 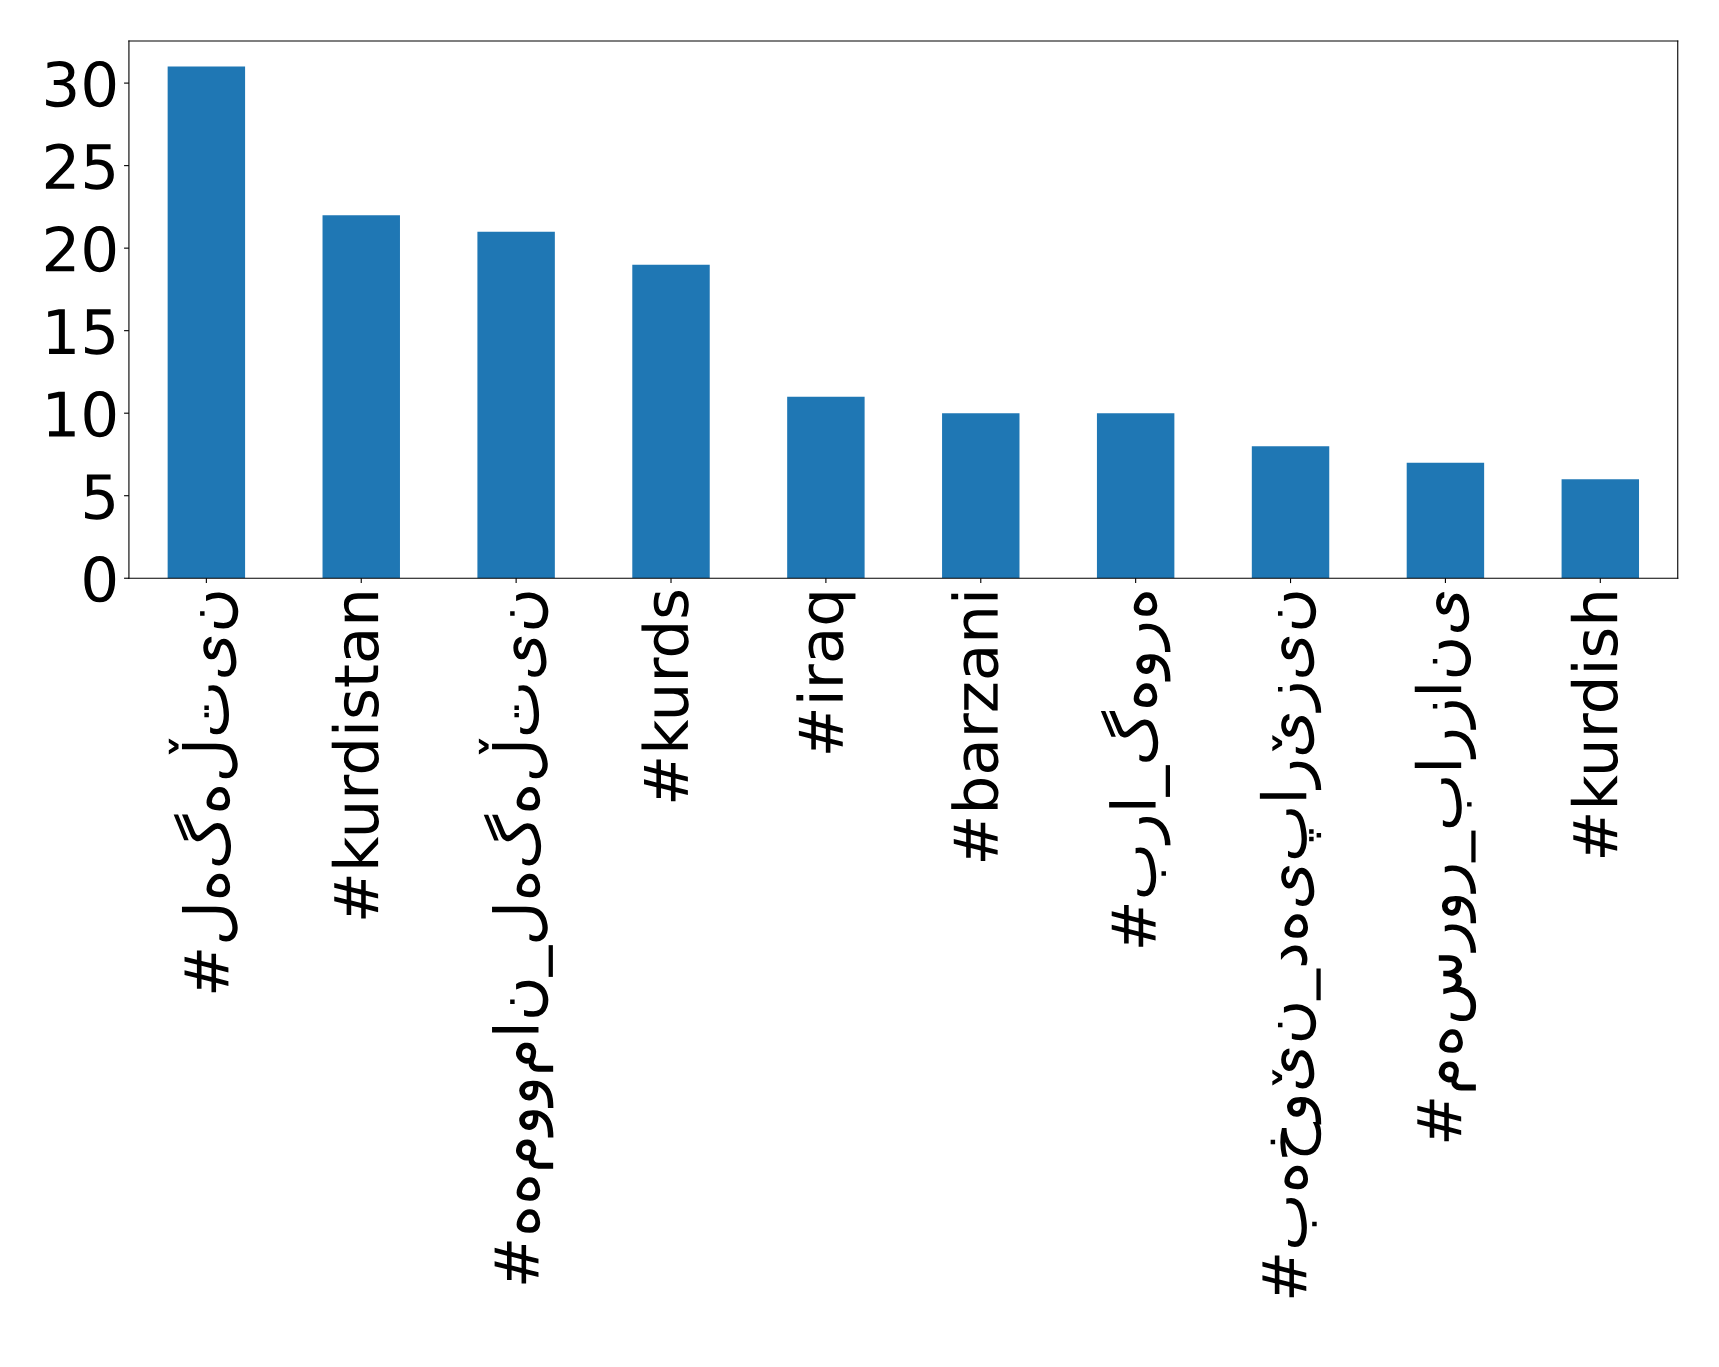 I want to click on y-tick-label: 15, so click(x=81, y=332).